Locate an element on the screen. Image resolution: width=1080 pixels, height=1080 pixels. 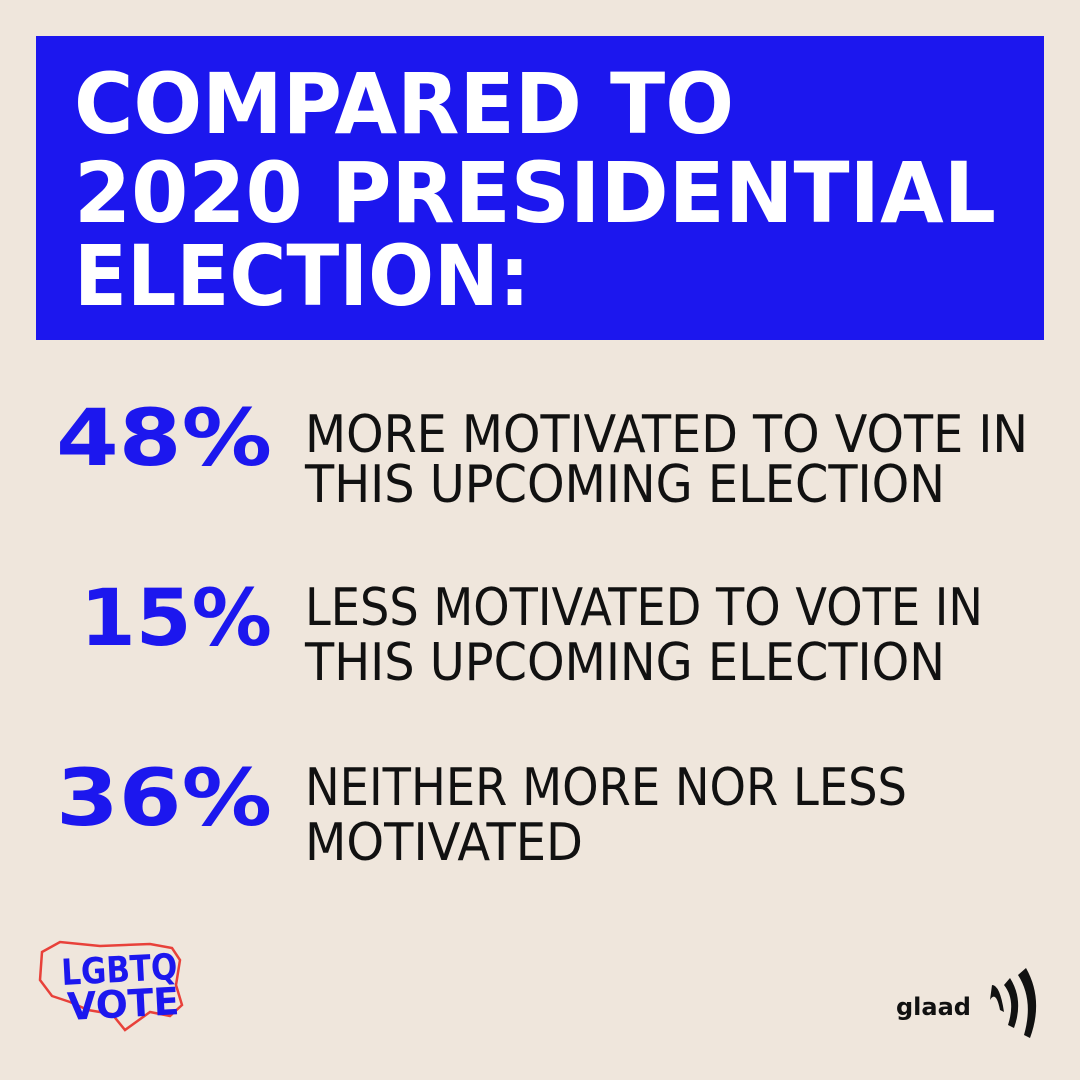
stat-text: MOTIVATED is located at coordinates (444, 843).